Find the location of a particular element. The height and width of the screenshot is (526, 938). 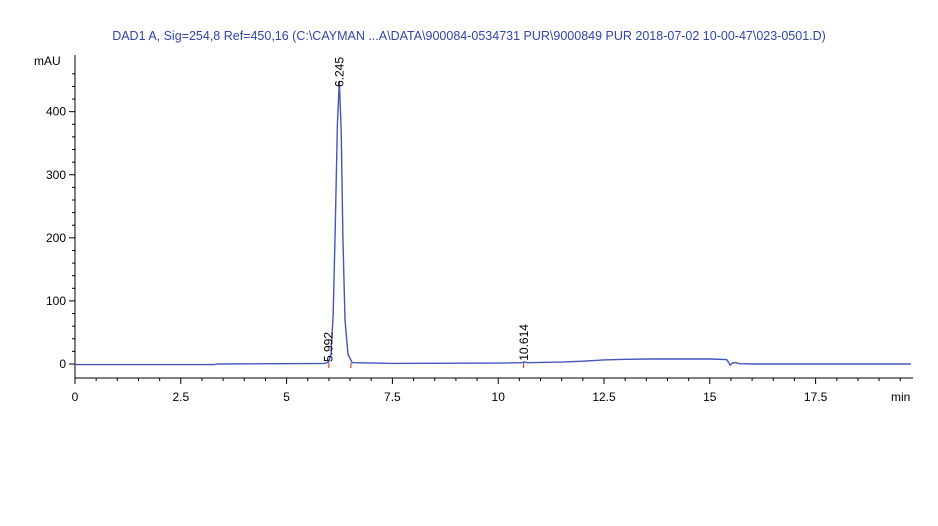

x-tick-label: 0 is located at coordinates (75, 397).